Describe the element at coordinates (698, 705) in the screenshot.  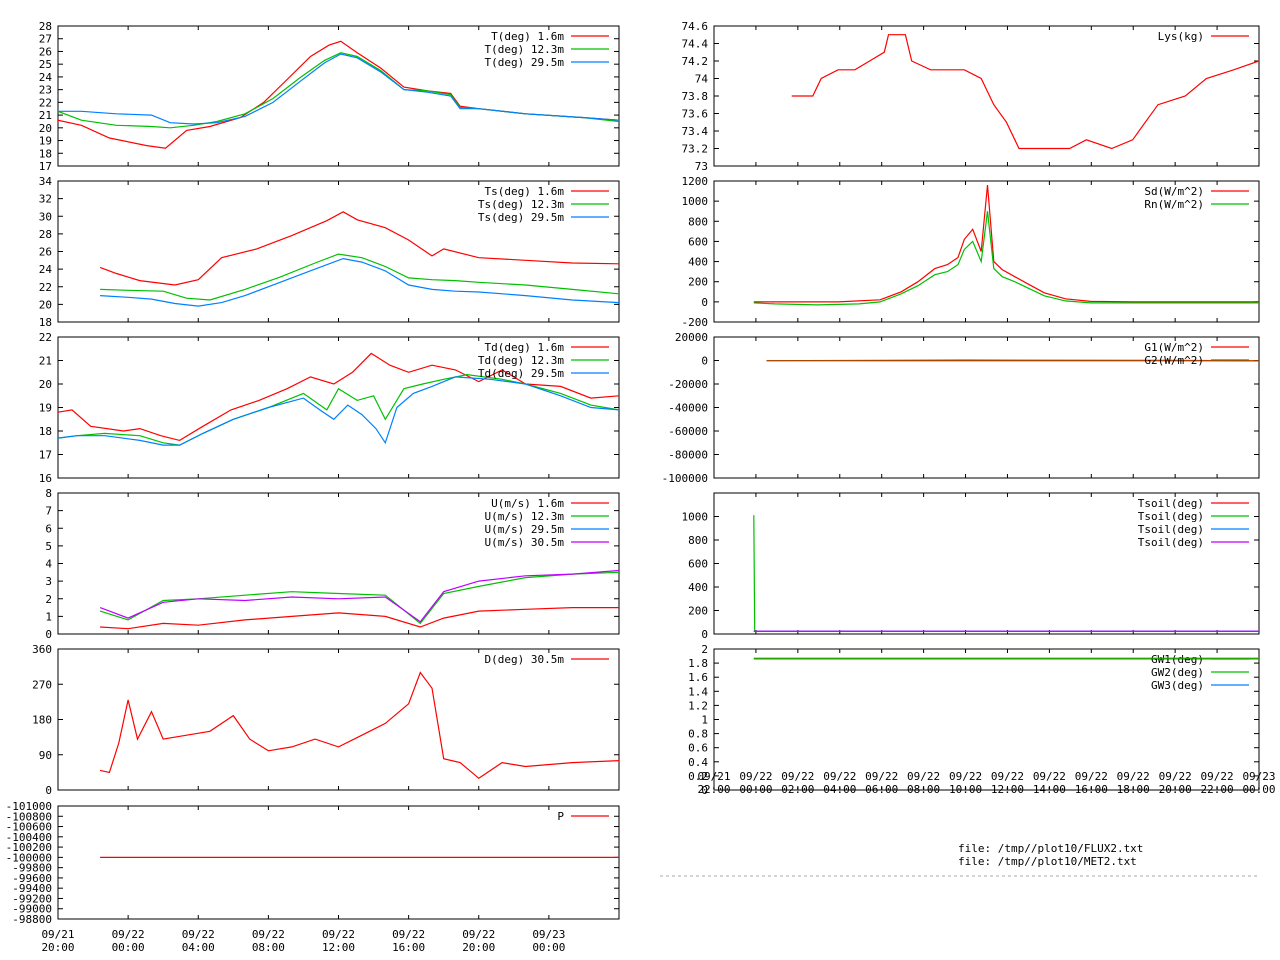
I see `ytick-label-gw: 1.2` at that location.